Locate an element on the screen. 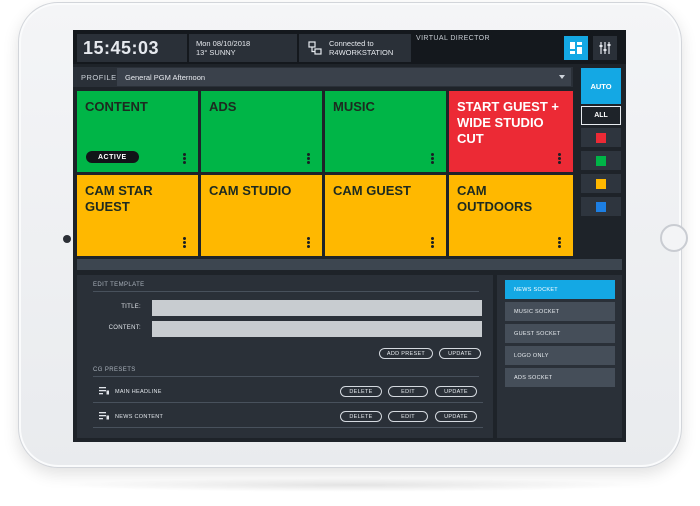 The image size is (700, 506). profile-label: PROFILE is located at coordinates (99, 77).